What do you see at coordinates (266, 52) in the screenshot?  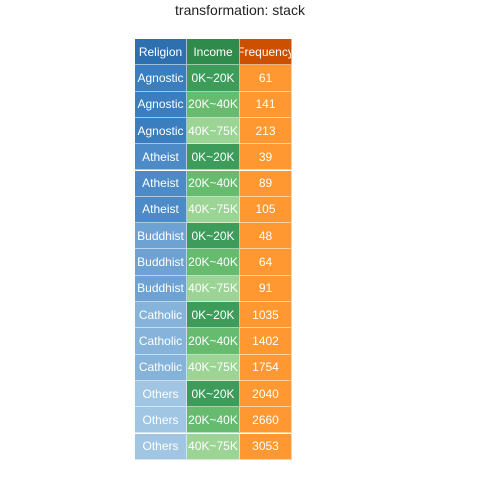 I see `column-header: Frequency` at bounding box center [266, 52].